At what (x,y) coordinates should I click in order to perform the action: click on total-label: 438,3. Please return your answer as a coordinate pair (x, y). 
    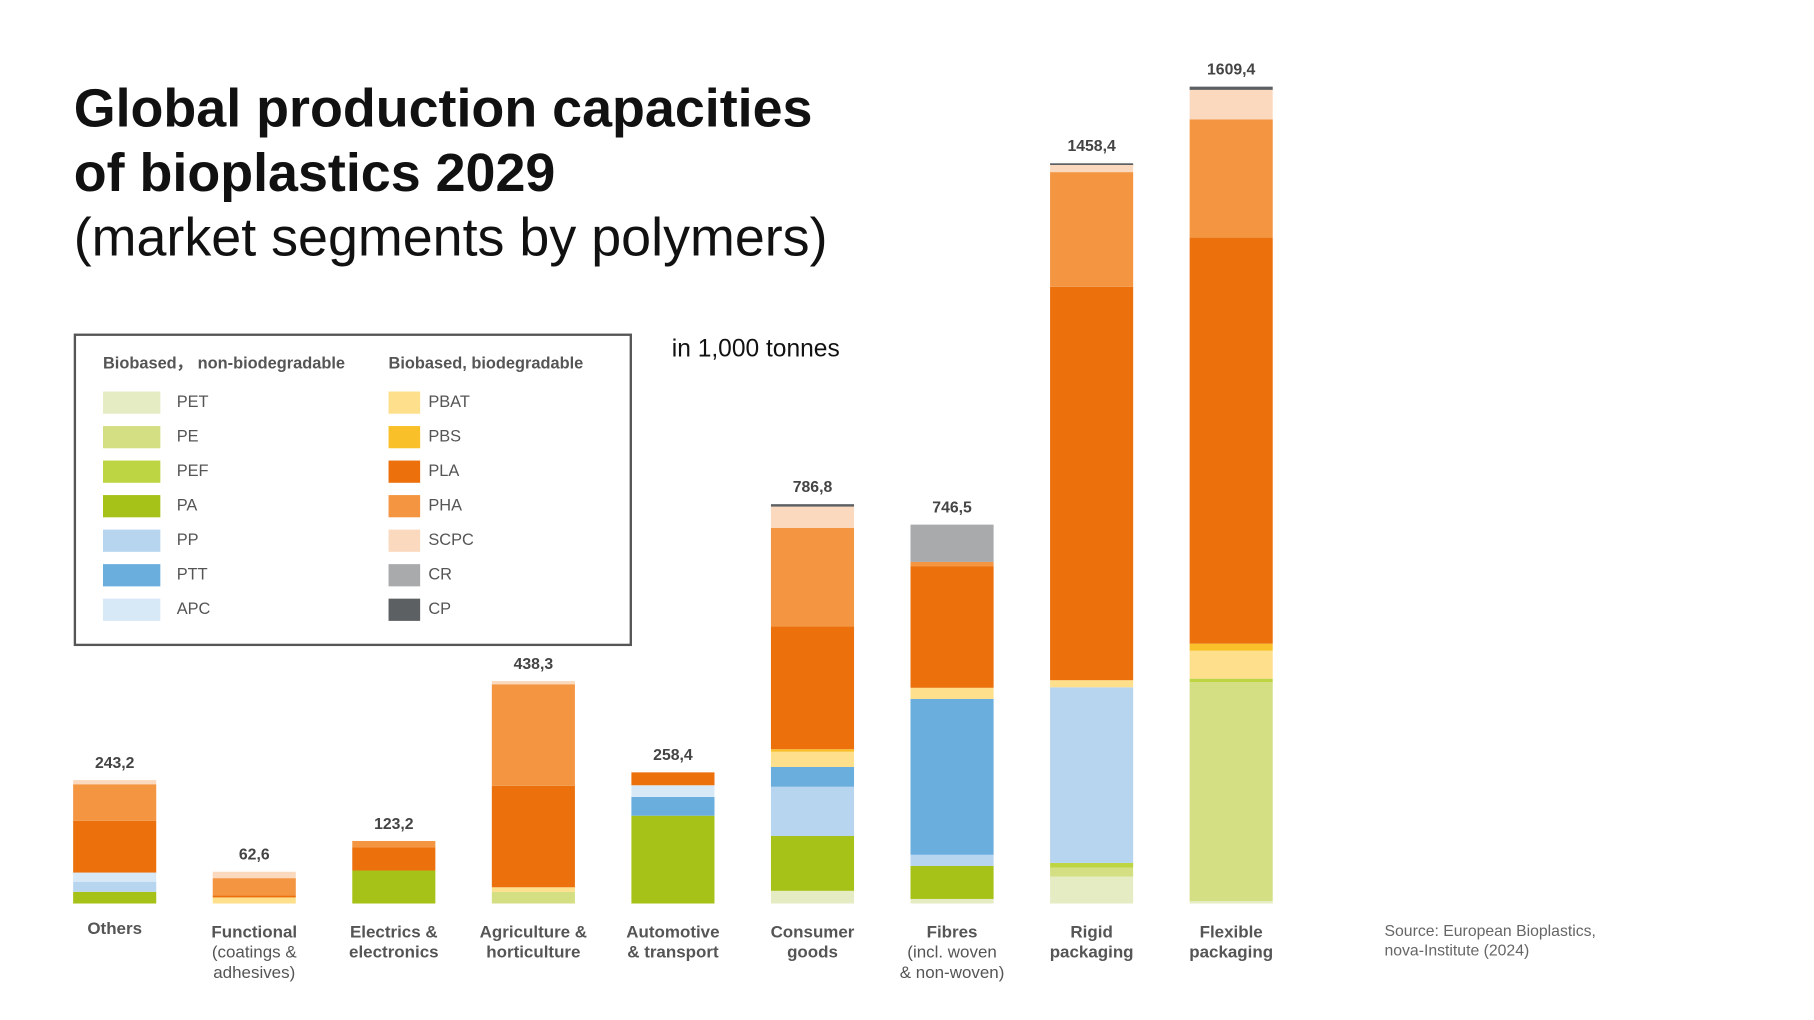
    Looking at the image, I should click on (534, 664).